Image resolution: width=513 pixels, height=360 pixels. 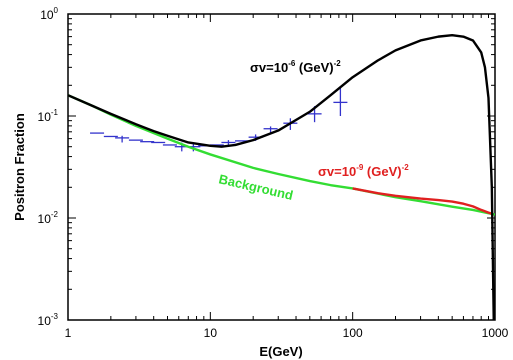 I want to click on measurement-points, so click(x=219, y=119).